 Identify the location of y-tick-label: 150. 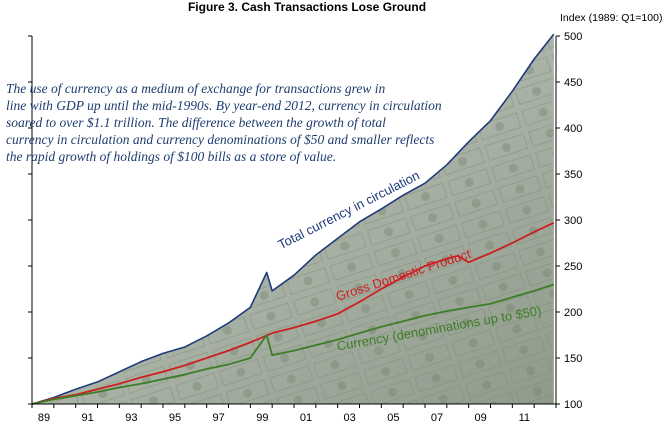
(573, 359).